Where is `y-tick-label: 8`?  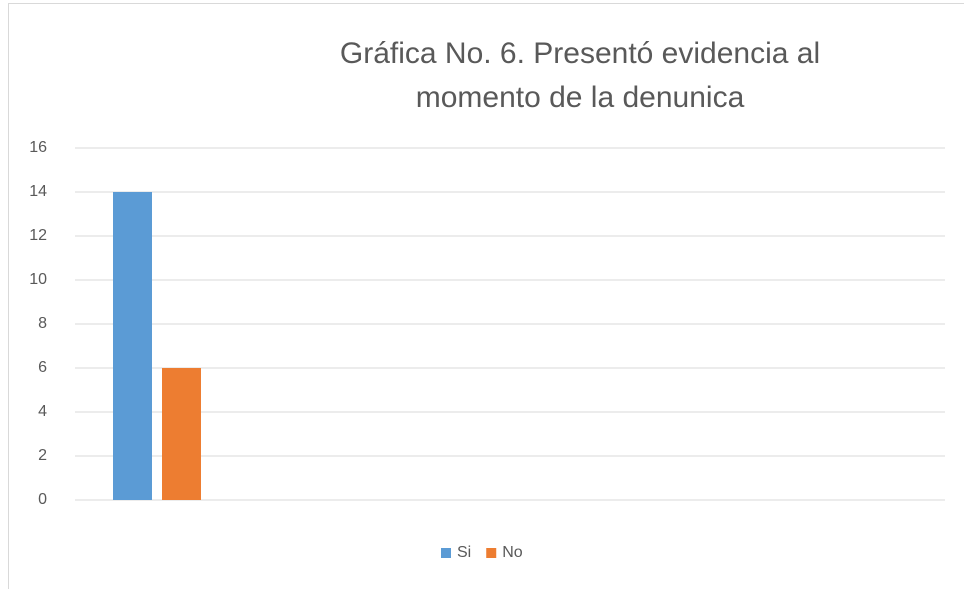 y-tick-label: 8 is located at coordinates (42, 323).